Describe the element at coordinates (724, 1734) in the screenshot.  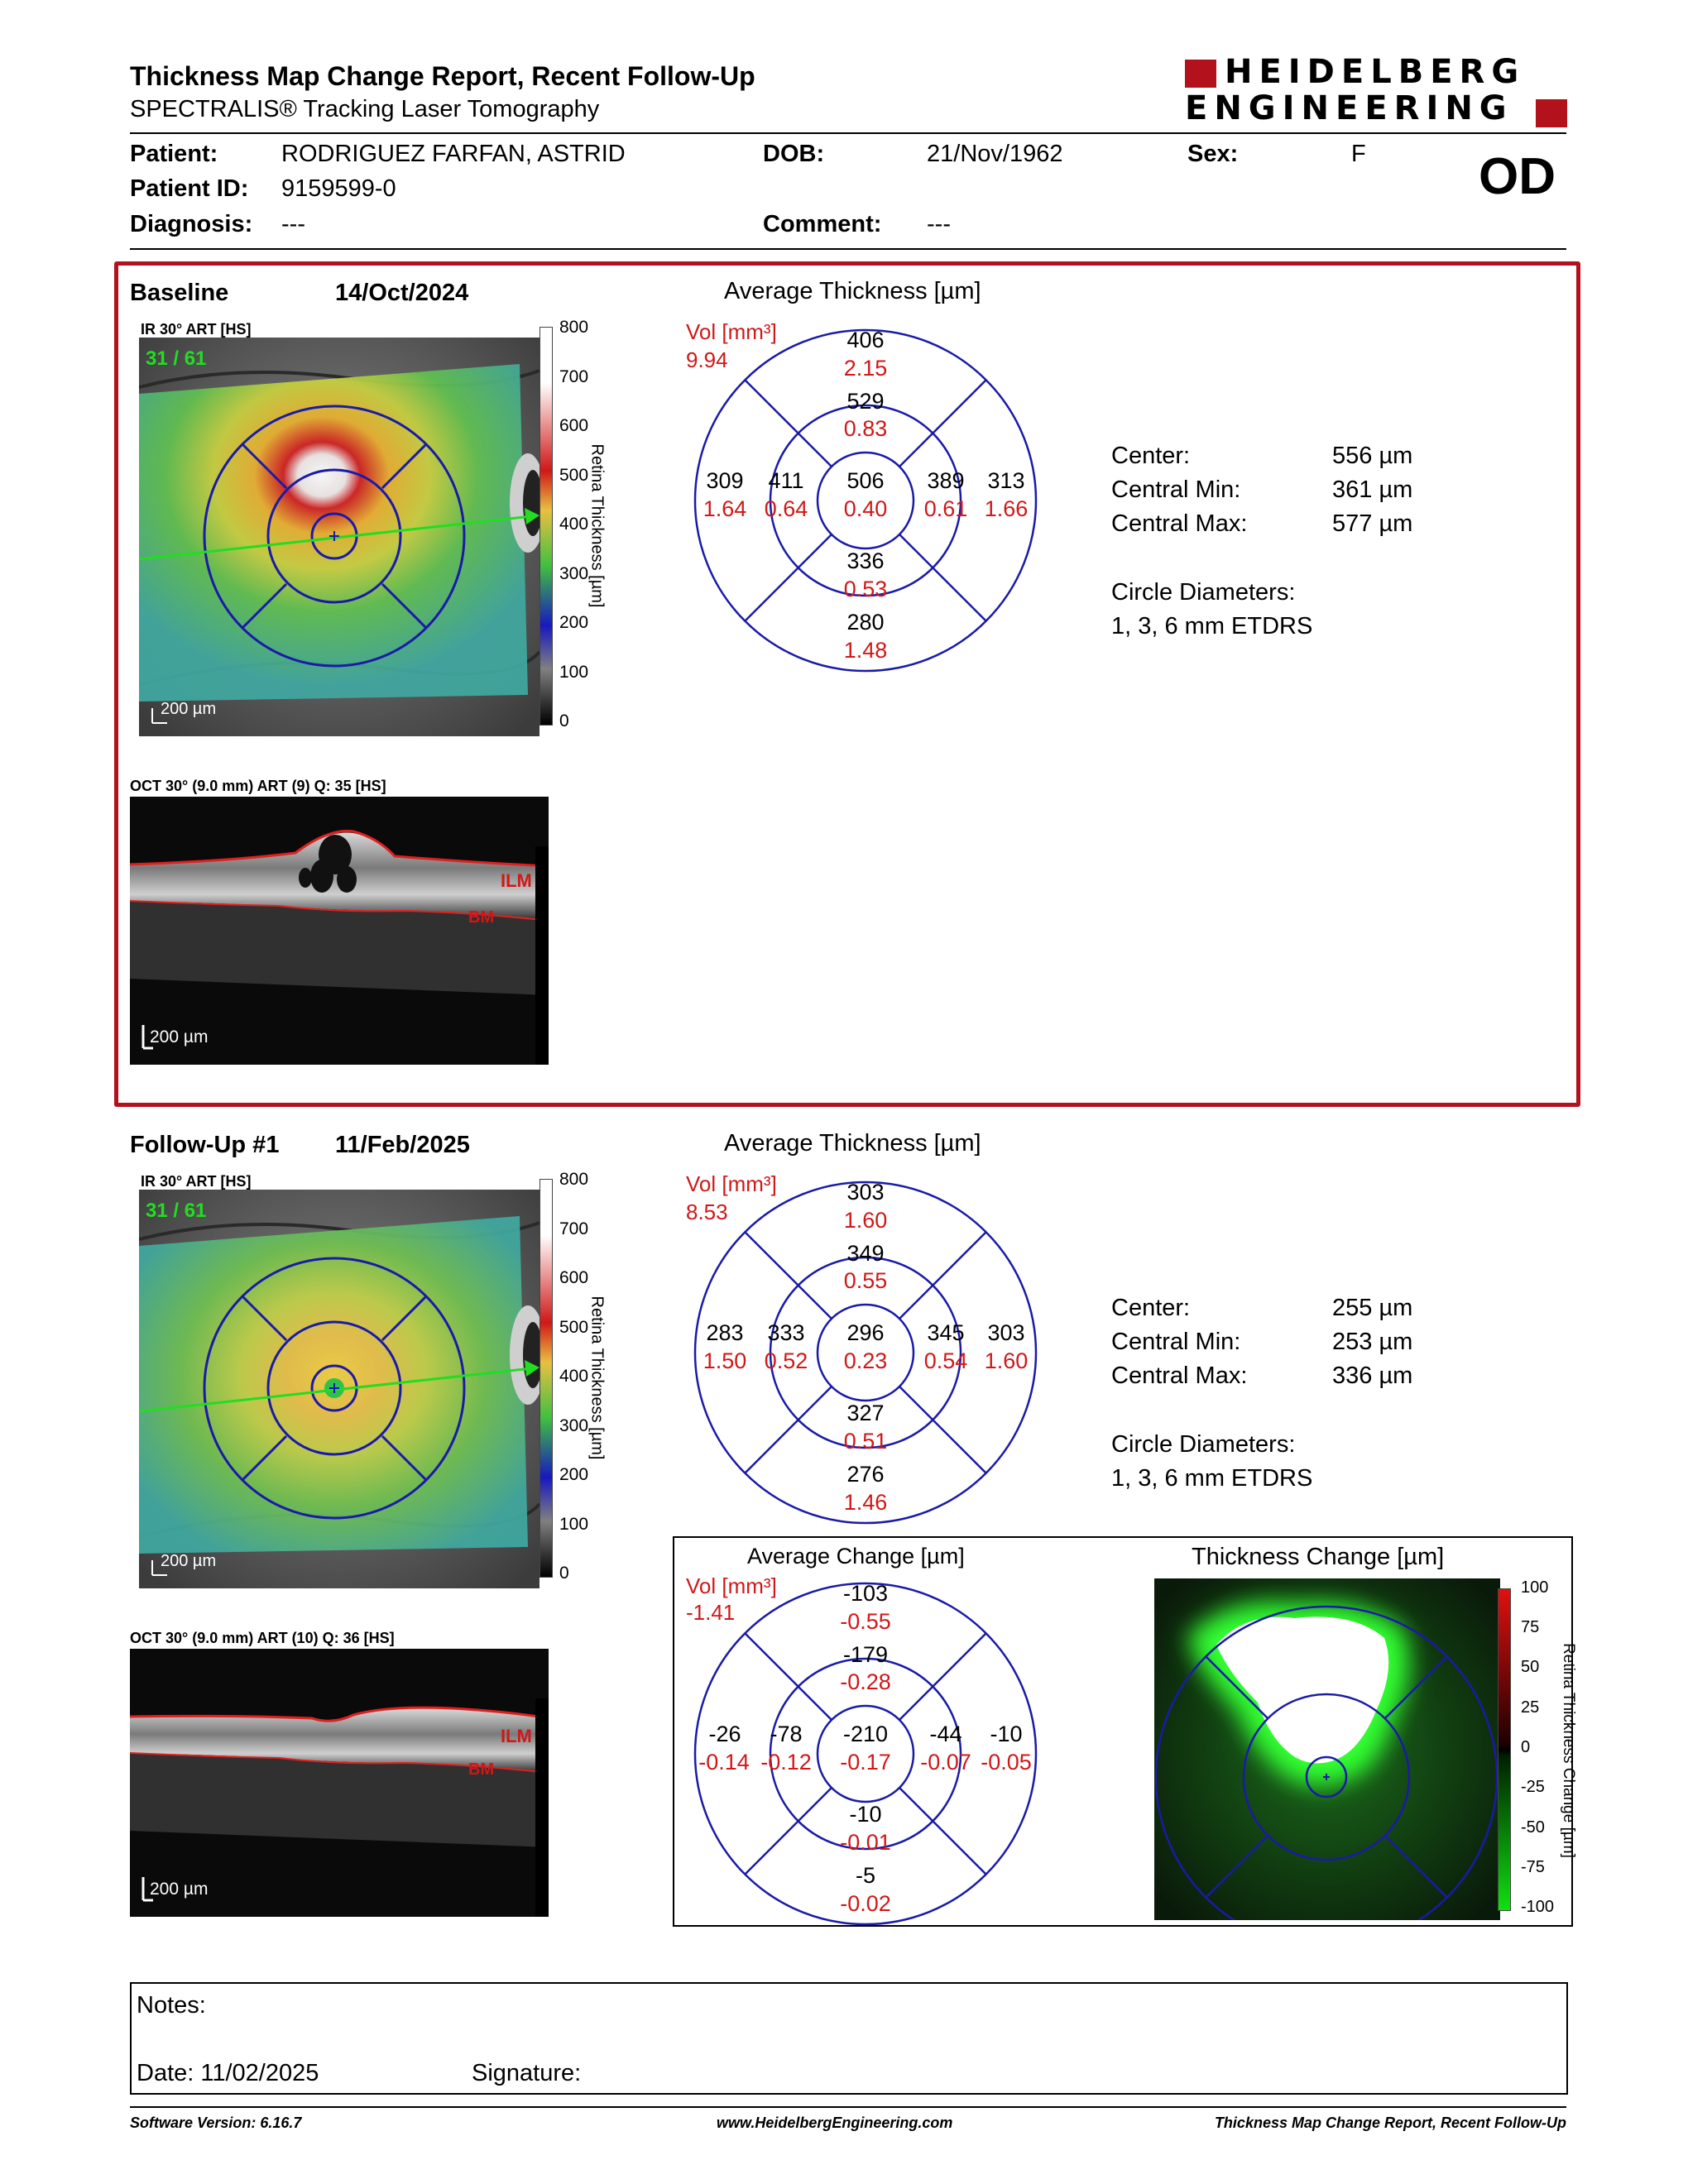
I see `change-outer-left: -26` at that location.